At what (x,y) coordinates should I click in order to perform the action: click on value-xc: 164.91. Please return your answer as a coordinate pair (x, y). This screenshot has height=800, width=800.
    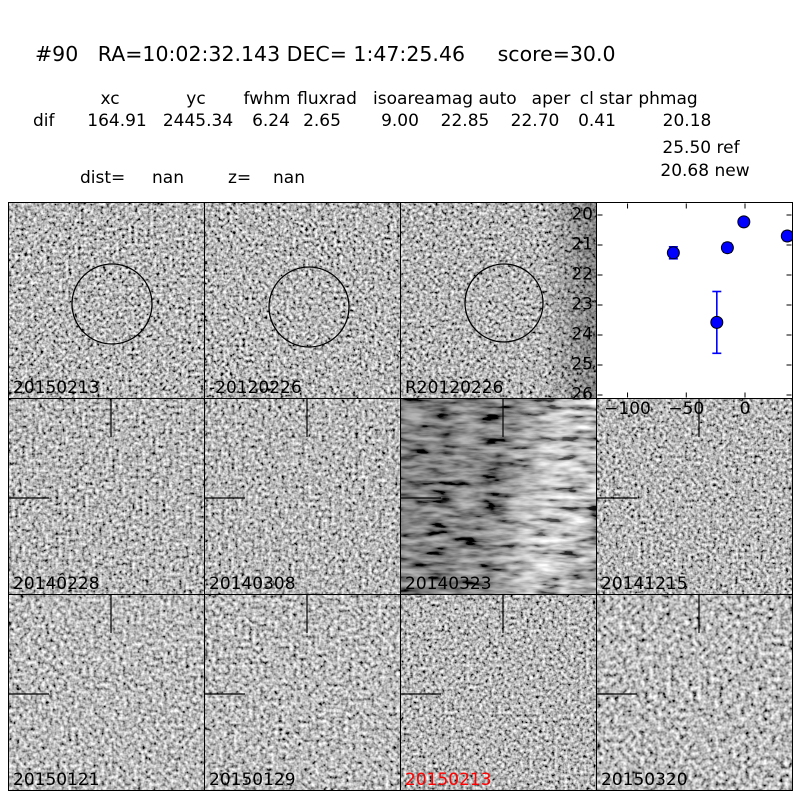
    Looking at the image, I should click on (117, 121).